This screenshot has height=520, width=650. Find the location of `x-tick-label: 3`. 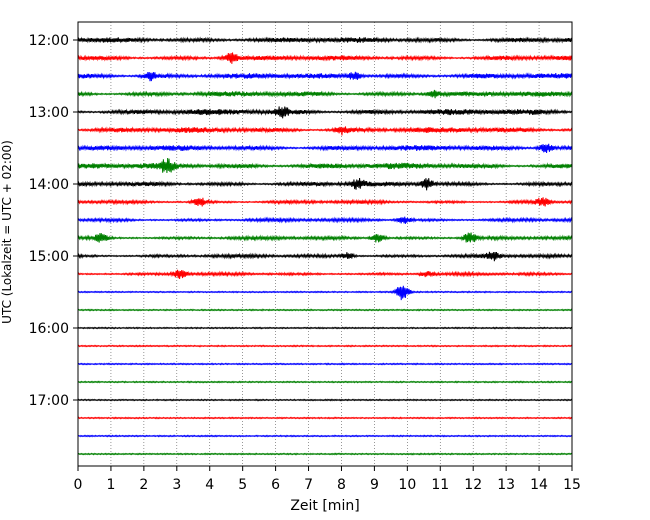

x-tick-label: 3 is located at coordinates (176, 485).